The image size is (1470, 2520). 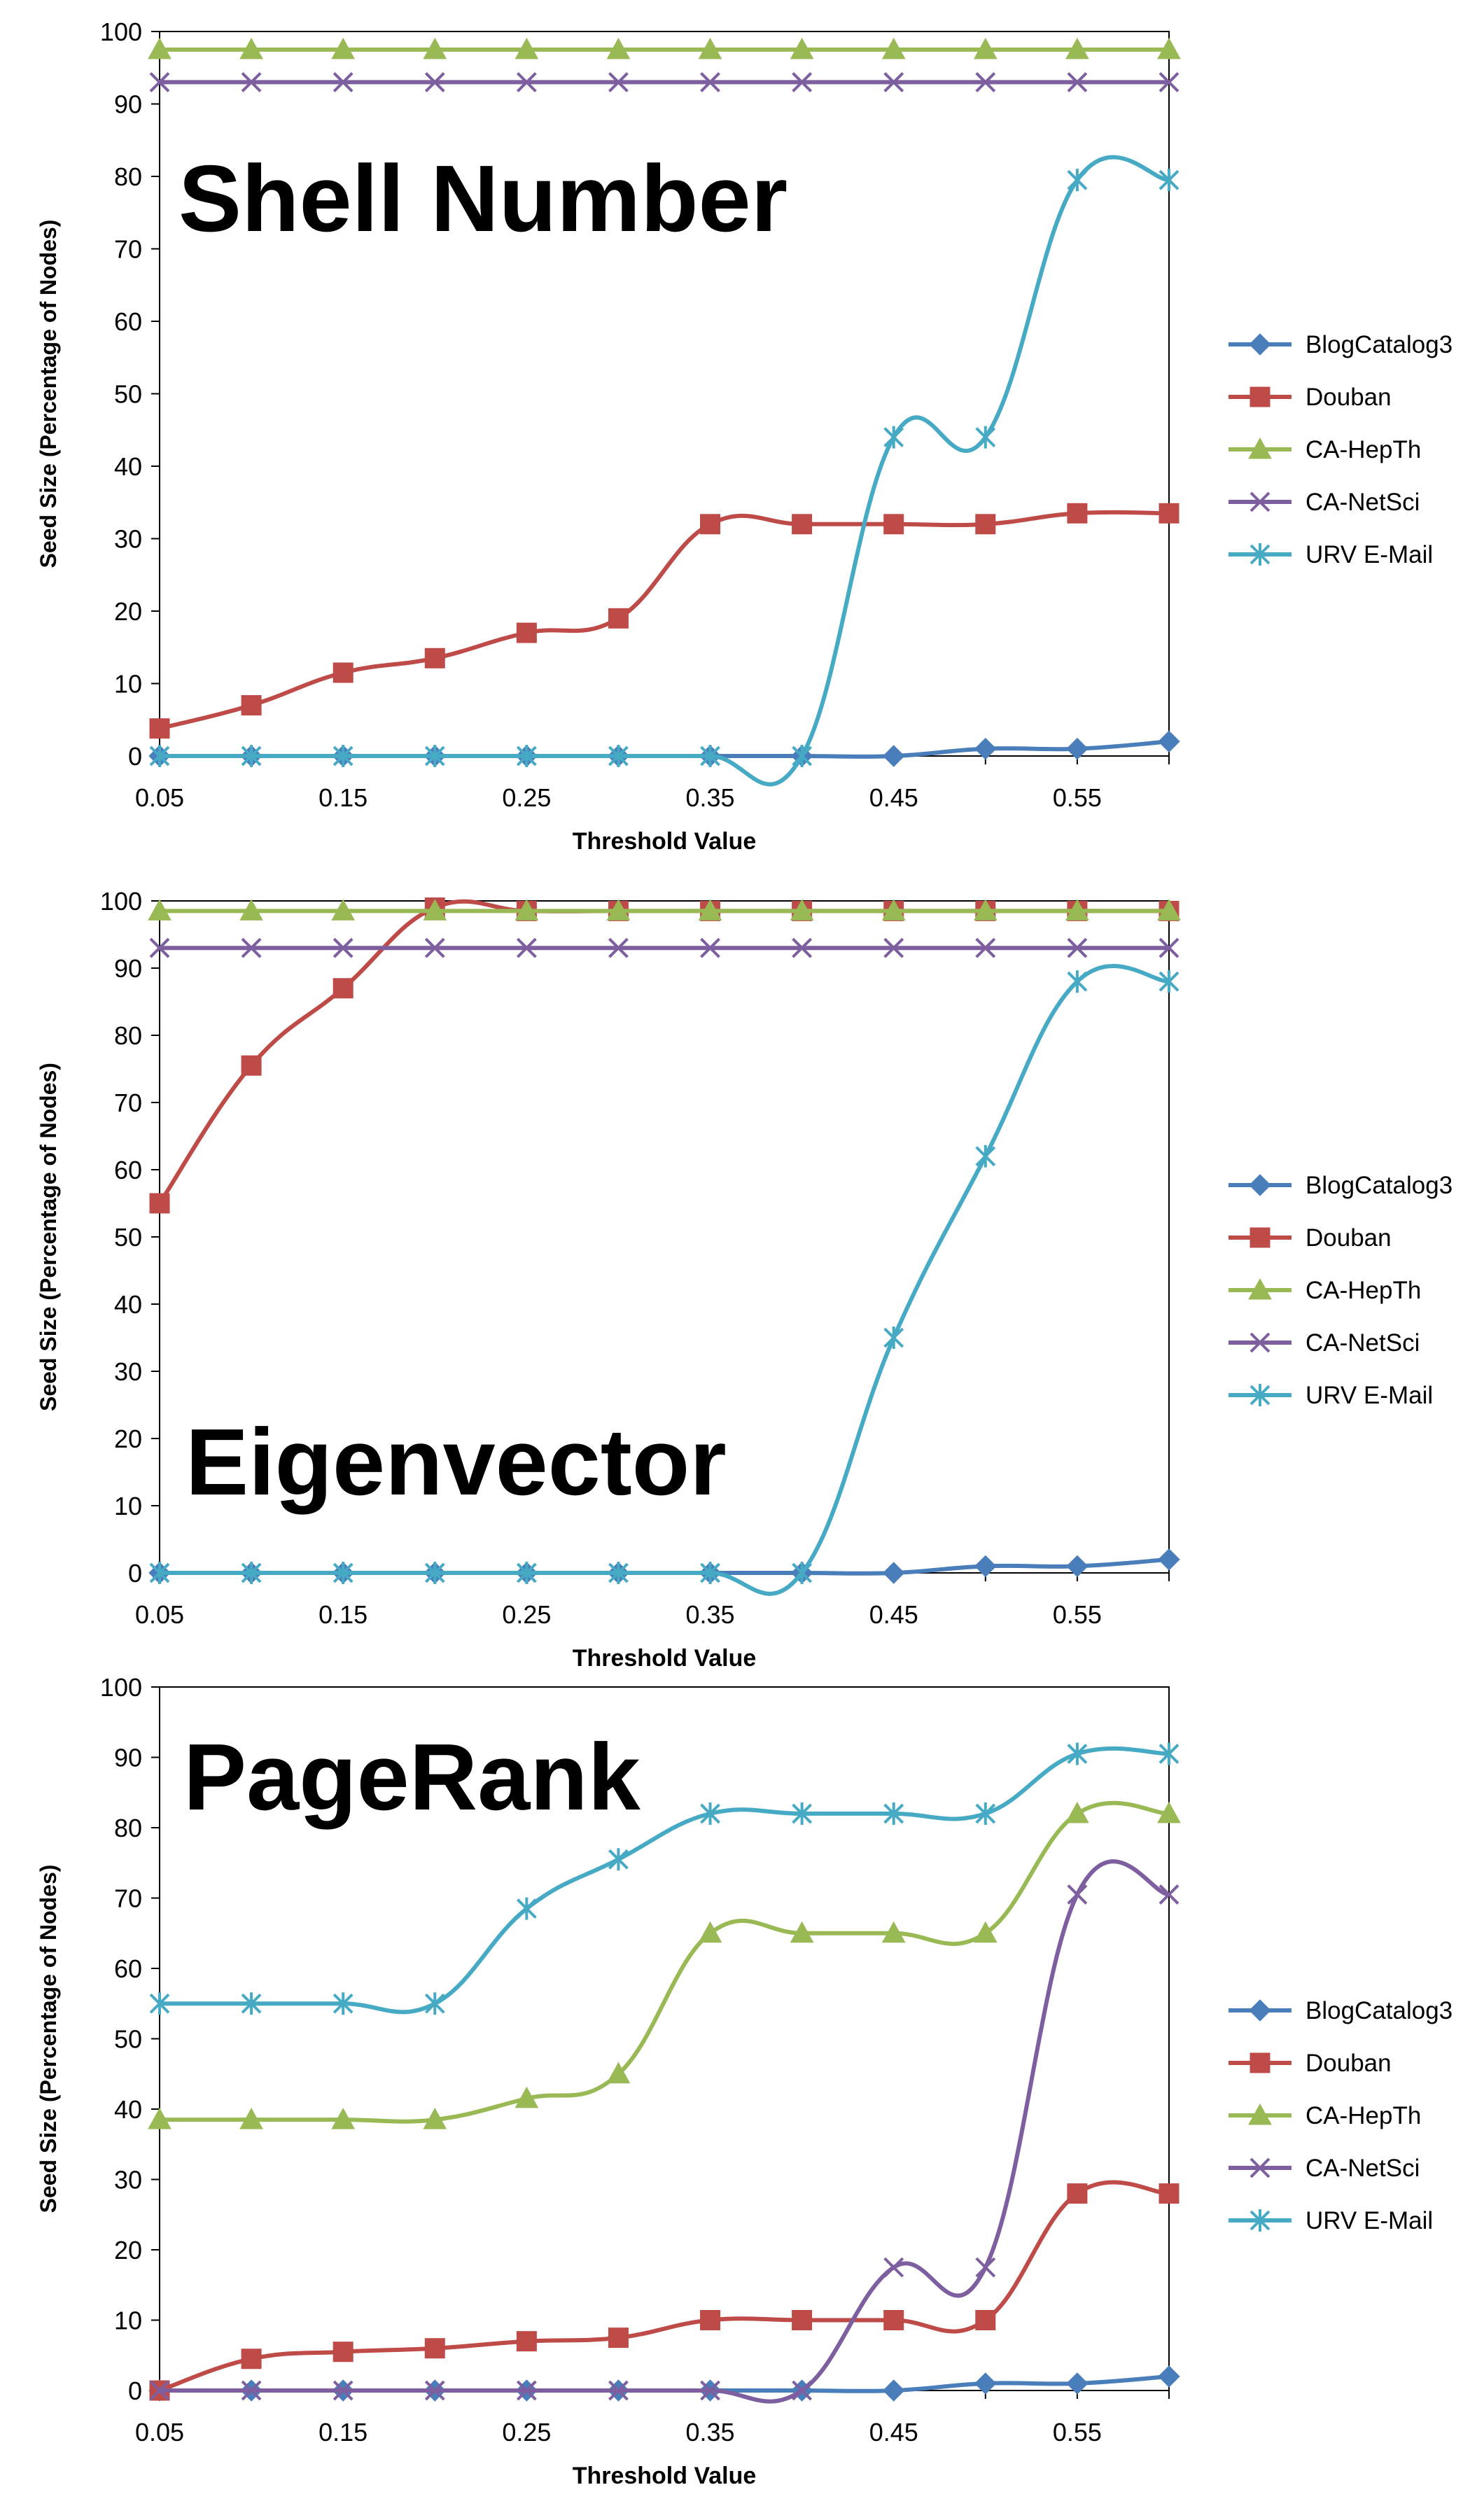 I want to click on y-tick-label: 0, so click(x=135, y=756).